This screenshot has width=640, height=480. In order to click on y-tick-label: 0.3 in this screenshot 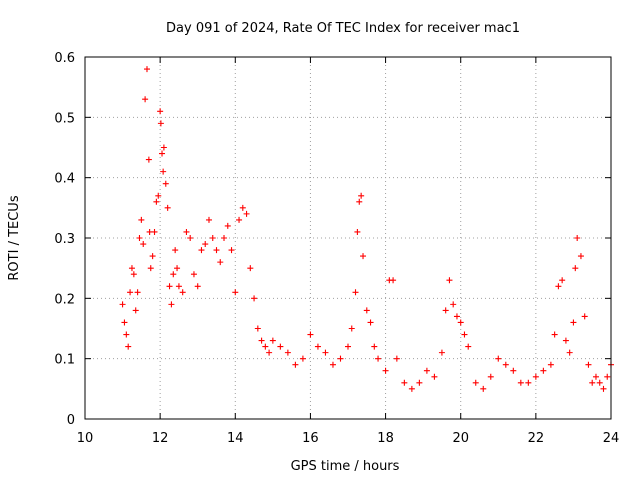, I will do `click(64, 239)`.